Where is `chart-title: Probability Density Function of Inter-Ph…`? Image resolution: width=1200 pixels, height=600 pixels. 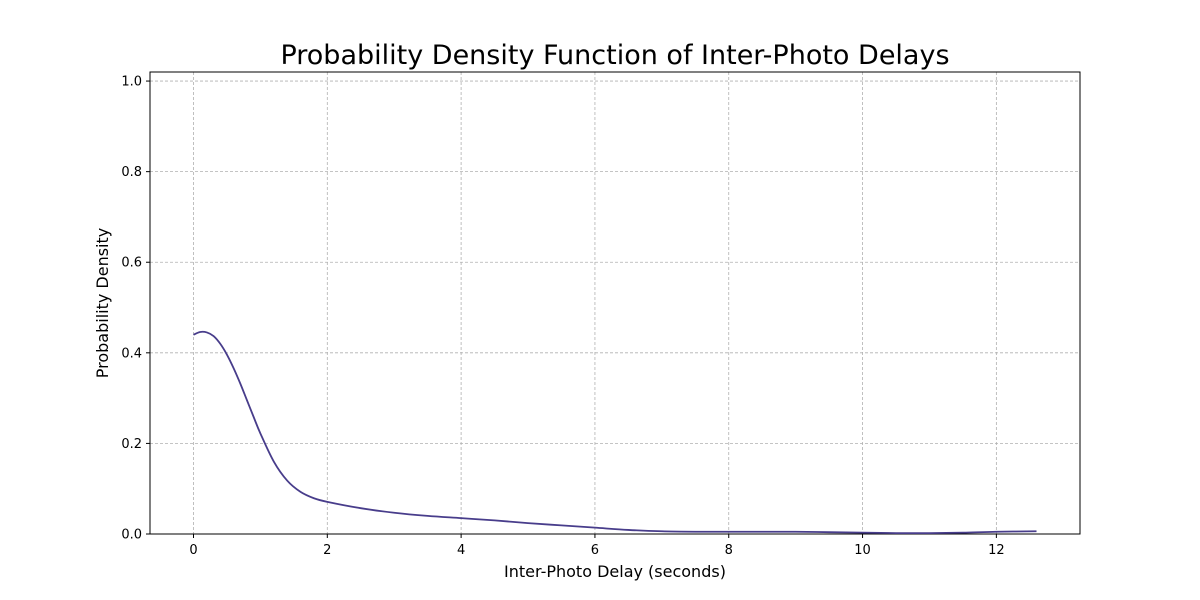 chart-title: Probability Density Function of Inter-Ph… is located at coordinates (614, 55).